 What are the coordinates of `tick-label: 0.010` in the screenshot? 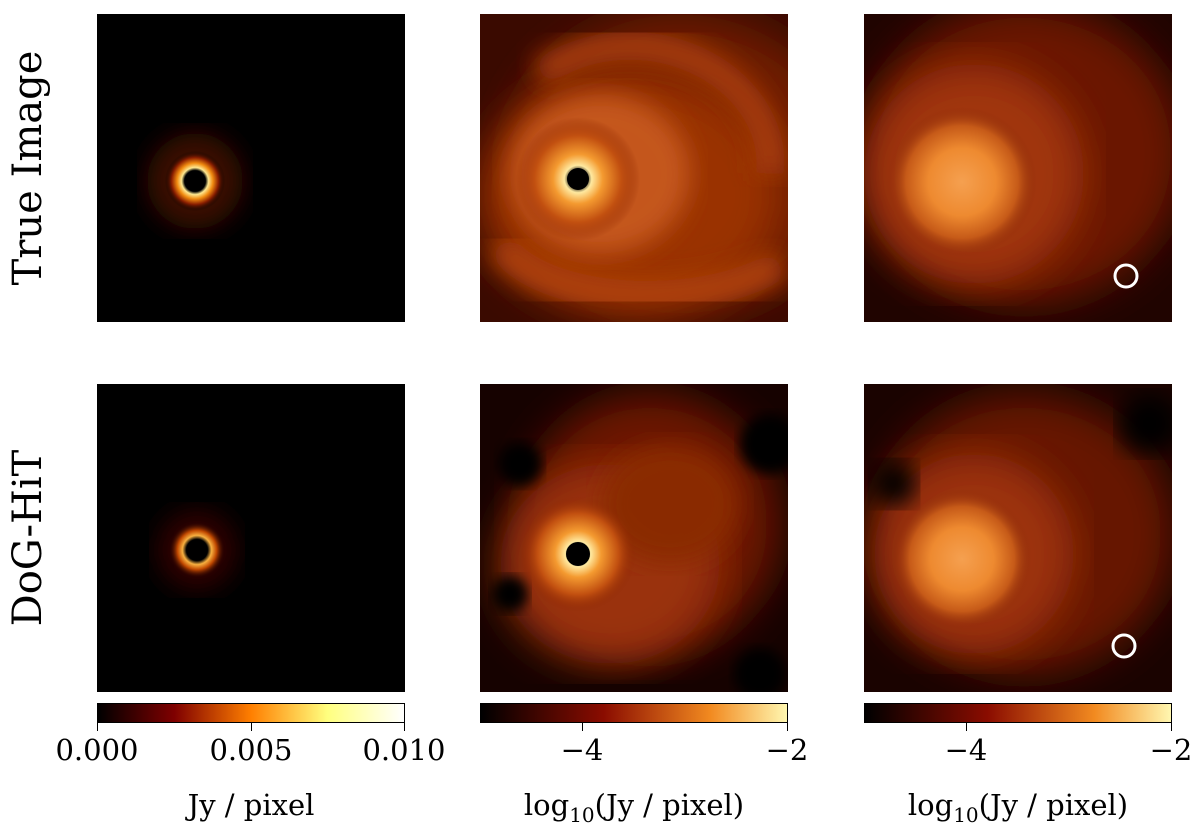 It's located at (404, 750).